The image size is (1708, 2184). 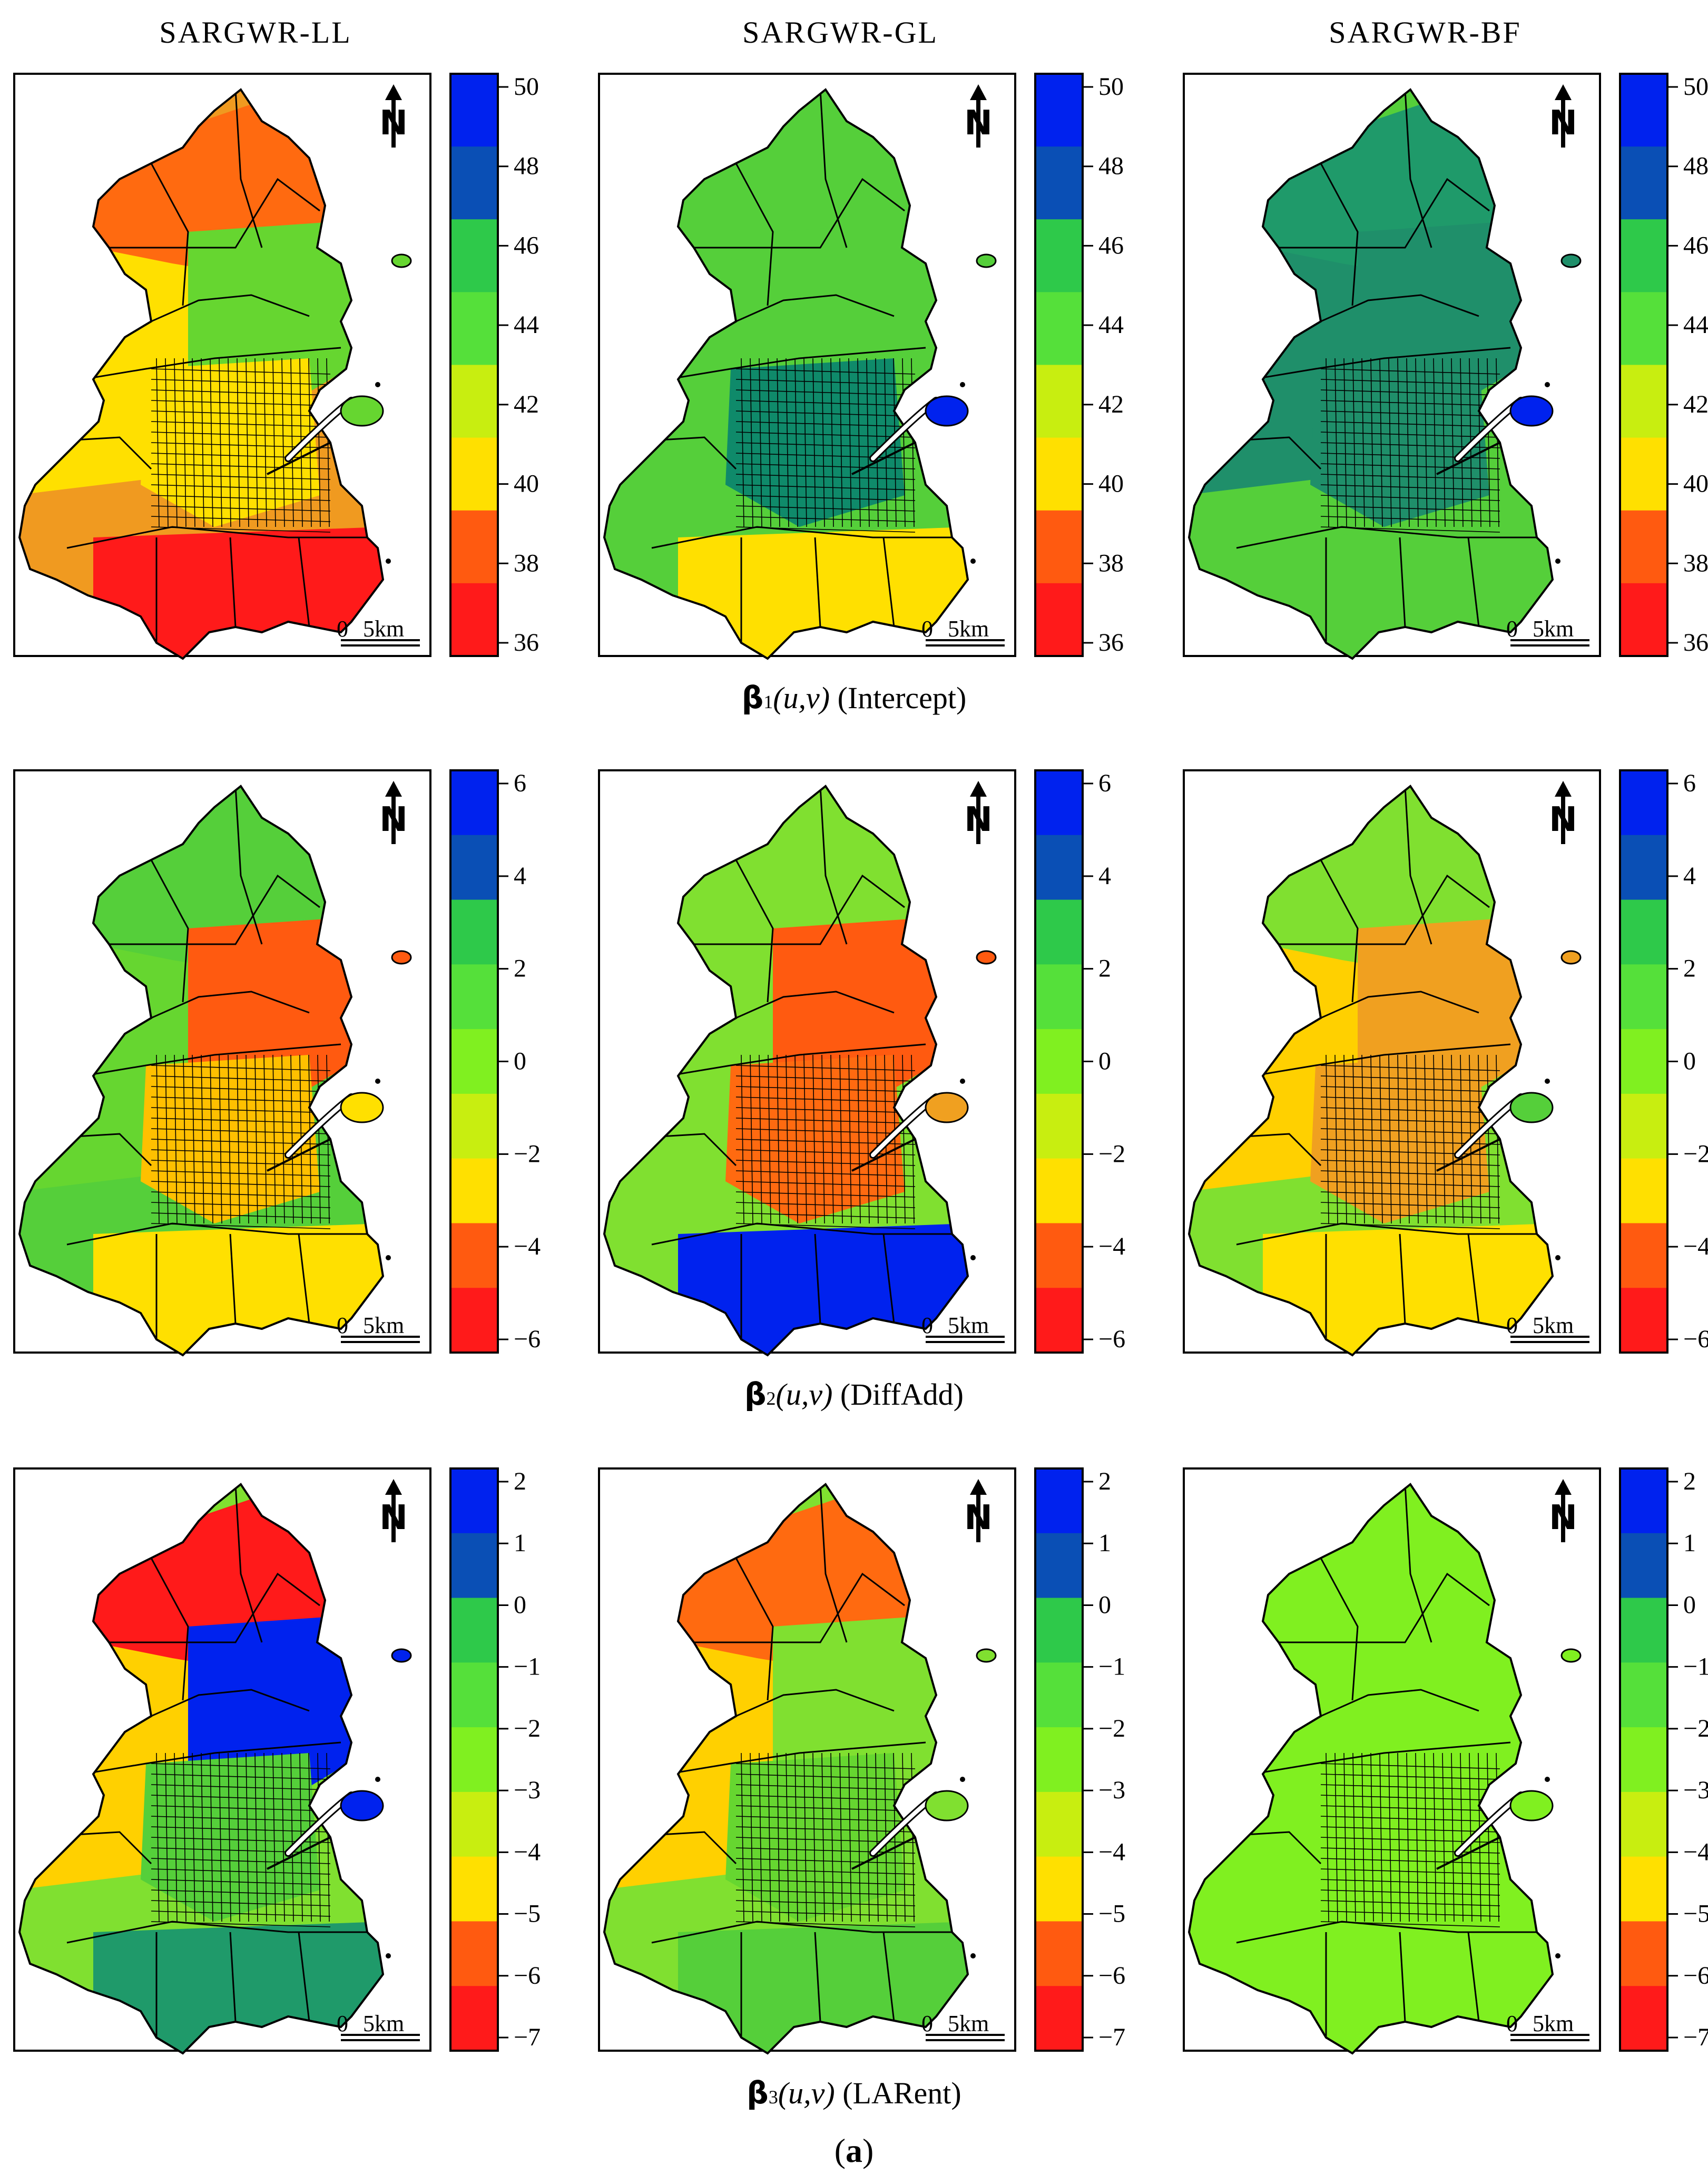 What do you see at coordinates (1104, 1543) in the screenshot?
I see `legend-tick-label: 1` at bounding box center [1104, 1543].